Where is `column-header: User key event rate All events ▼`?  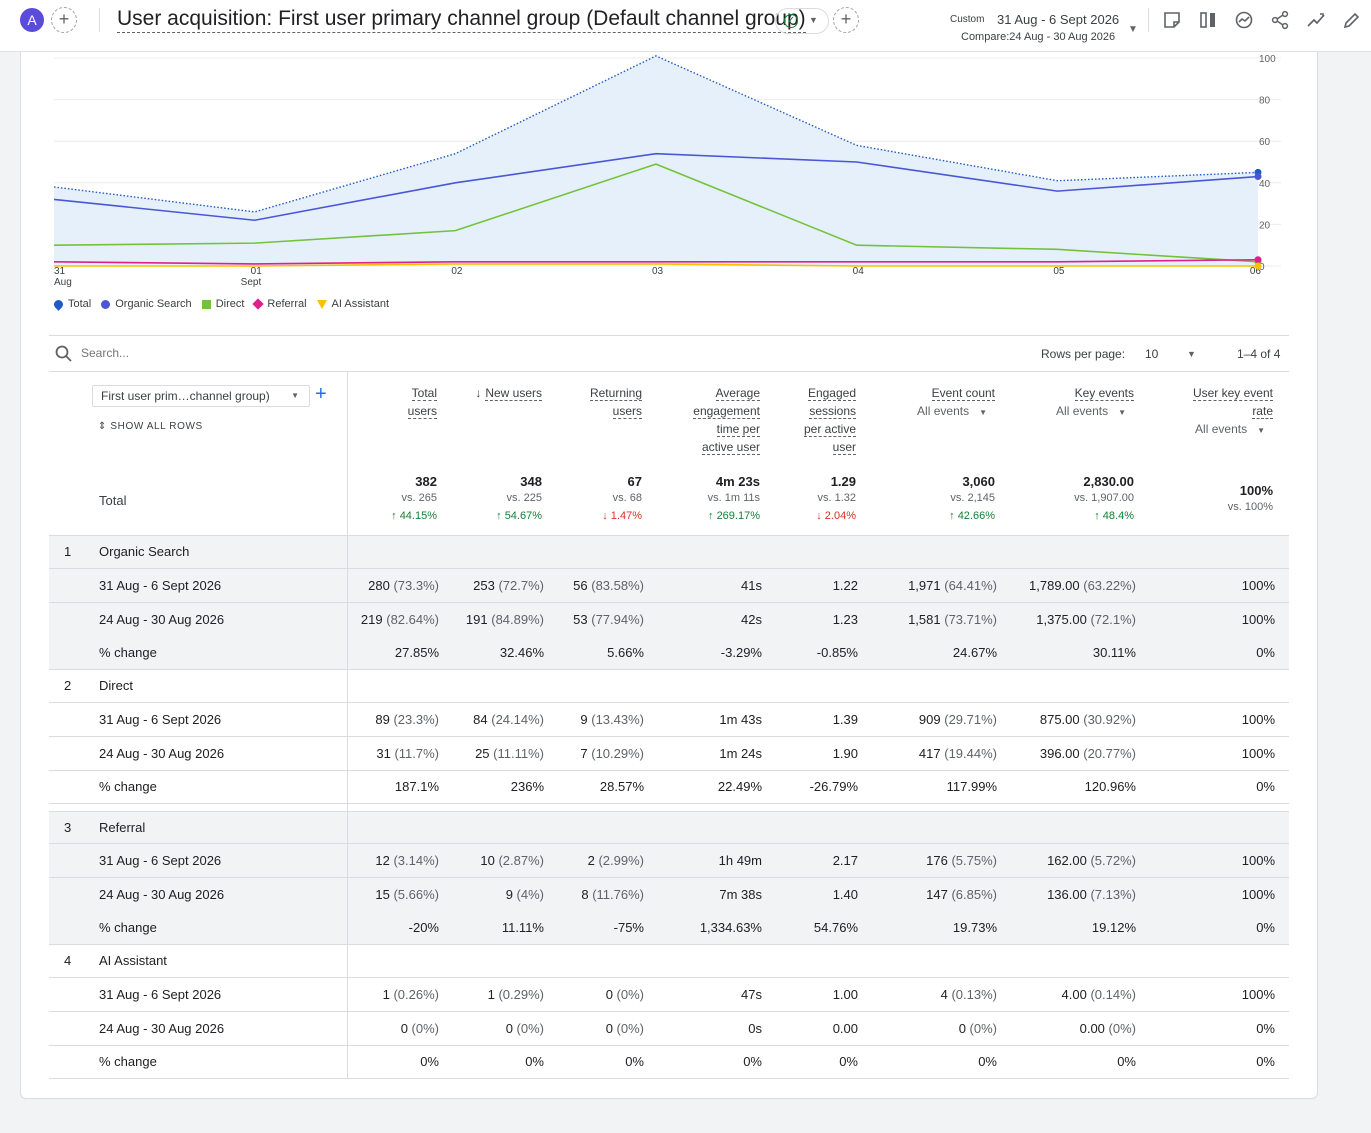
column-header: User key event rate All events ▼ is located at coordinates (1232, 412).